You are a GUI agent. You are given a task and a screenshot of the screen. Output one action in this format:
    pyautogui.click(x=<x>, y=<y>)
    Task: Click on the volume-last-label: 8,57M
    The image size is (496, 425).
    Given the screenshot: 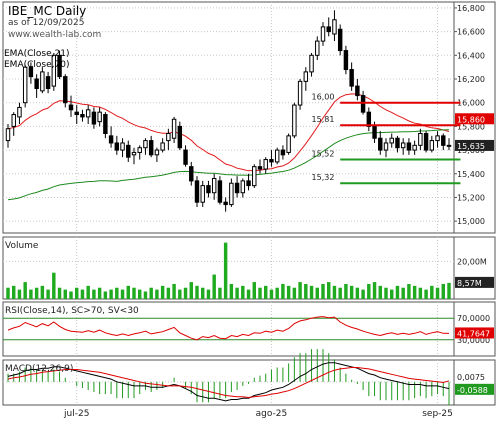 What is the action you would take?
    pyautogui.click(x=469, y=283)
    